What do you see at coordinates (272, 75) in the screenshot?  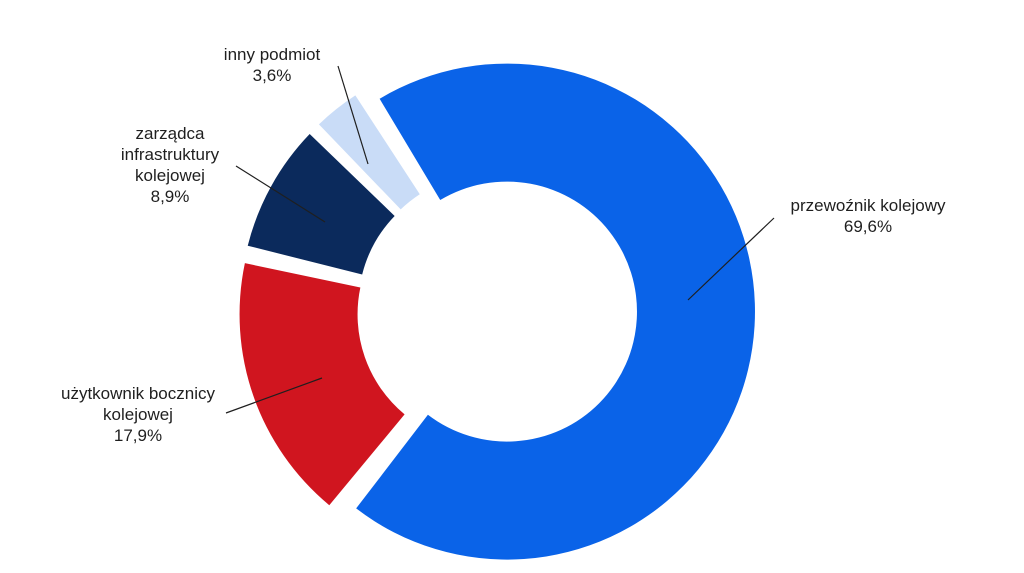 I see `slice-value-label: 3,6%` at bounding box center [272, 75].